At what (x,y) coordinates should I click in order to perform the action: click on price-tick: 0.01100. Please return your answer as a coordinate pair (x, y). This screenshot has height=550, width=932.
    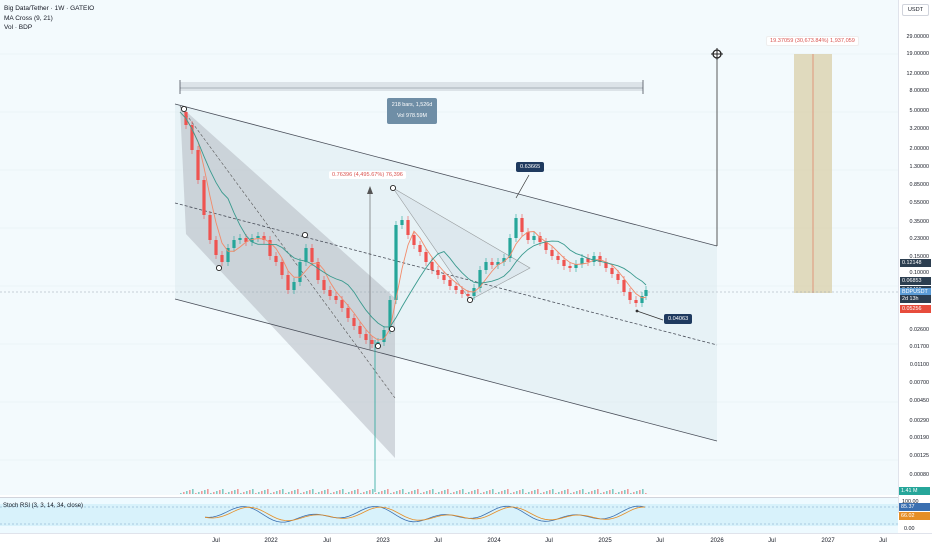
    Looking at the image, I should click on (919, 365).